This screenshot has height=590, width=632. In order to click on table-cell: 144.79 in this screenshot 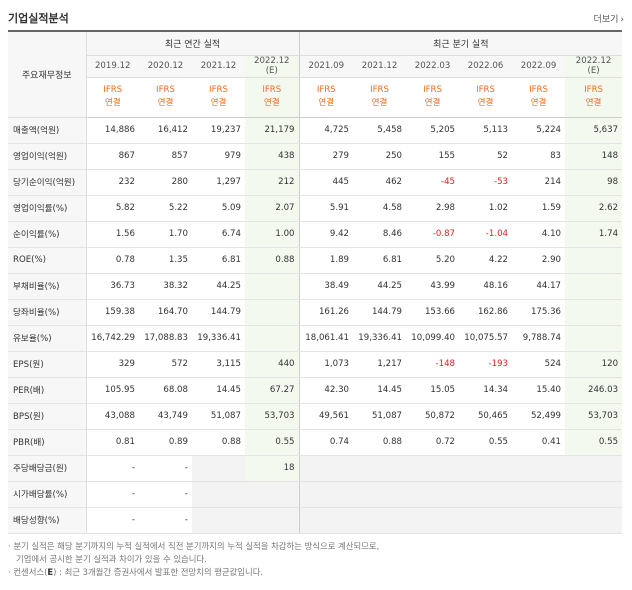, I will do `click(380, 312)`.